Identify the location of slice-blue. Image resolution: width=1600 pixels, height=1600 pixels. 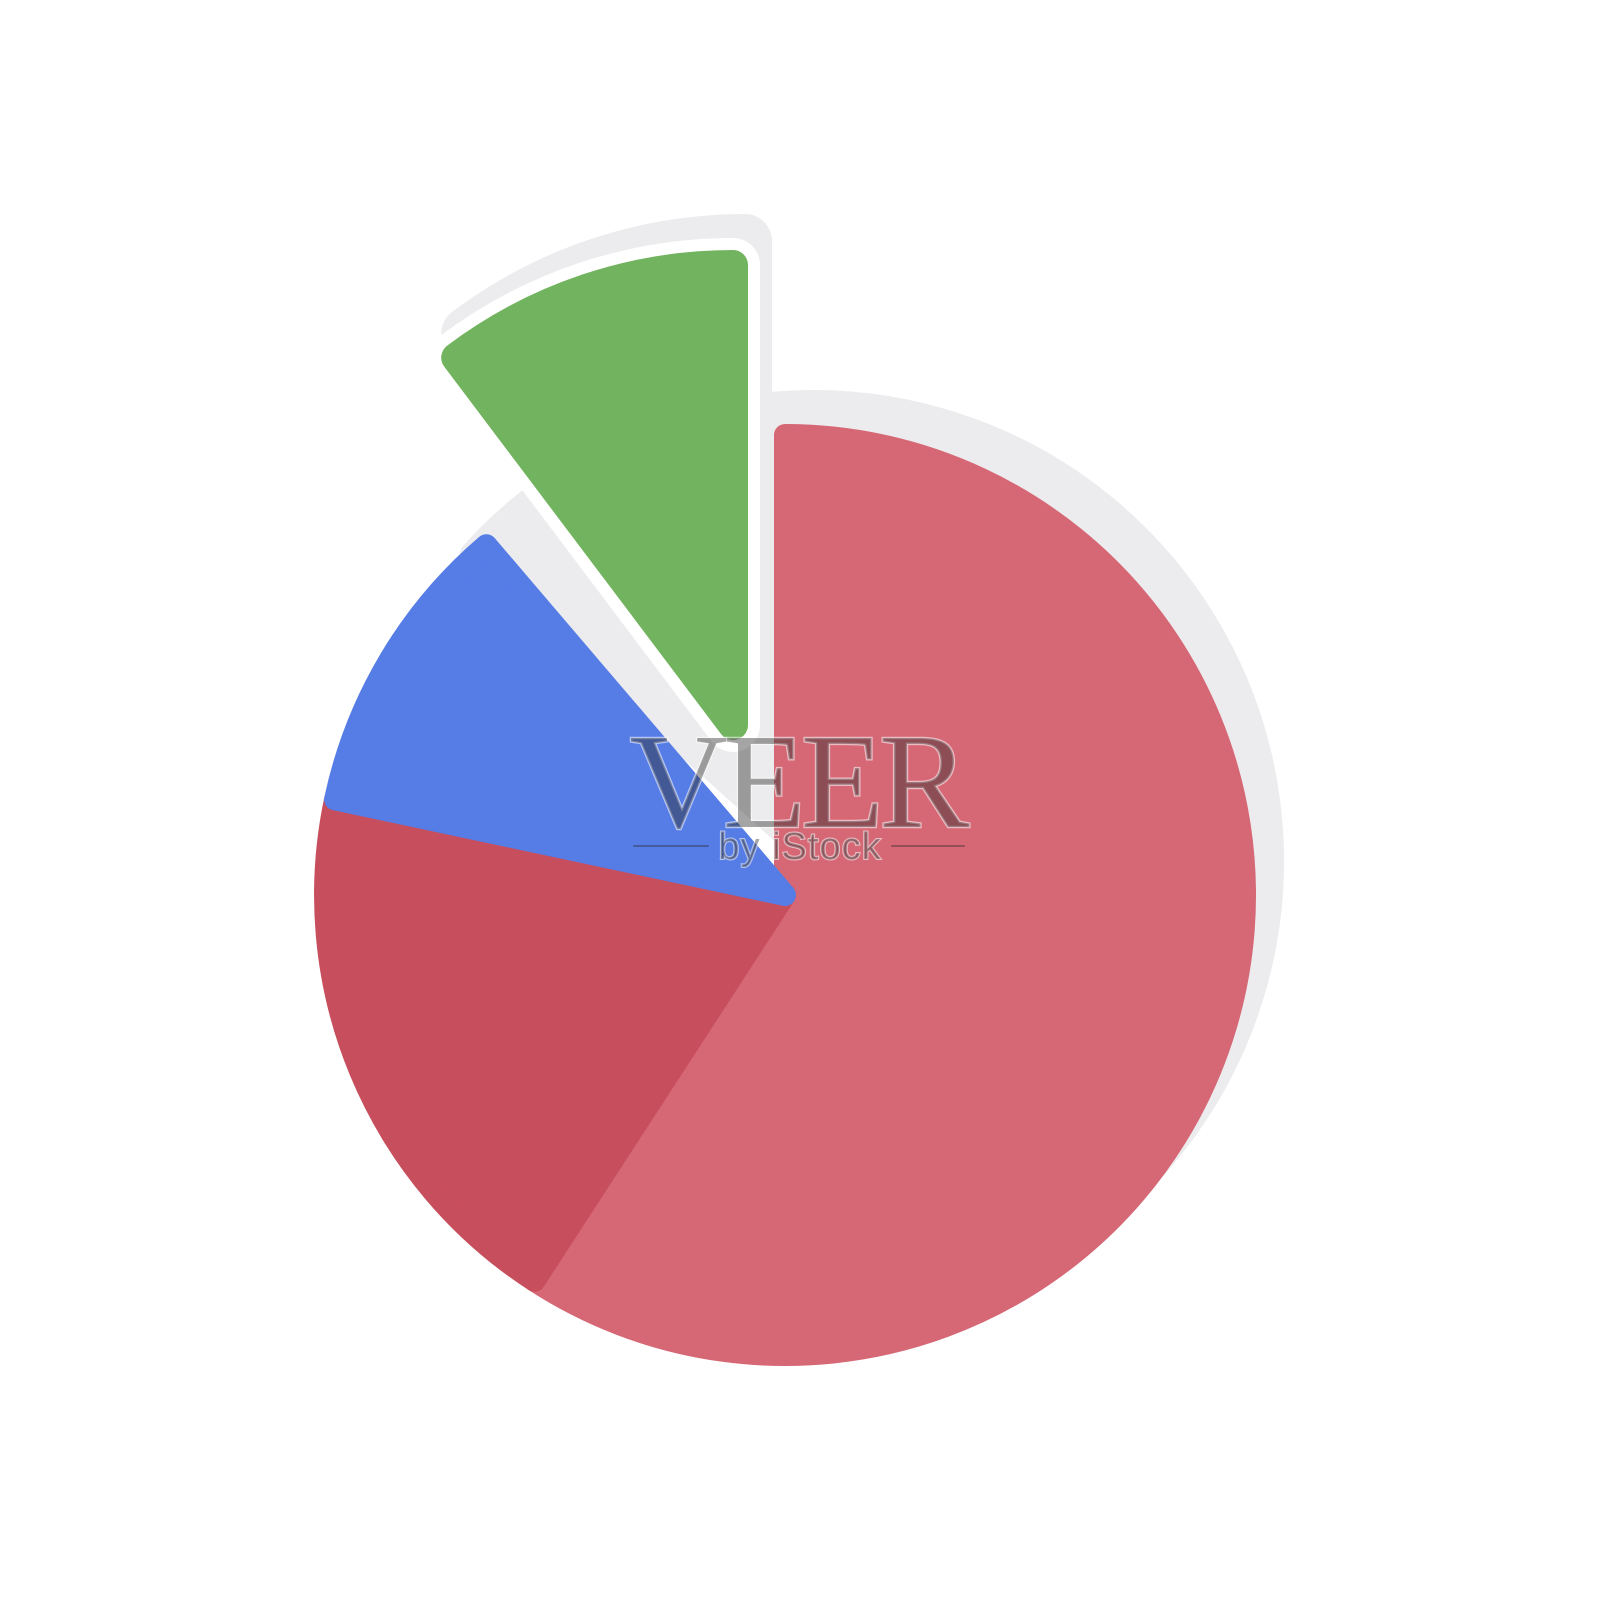
(560, 720).